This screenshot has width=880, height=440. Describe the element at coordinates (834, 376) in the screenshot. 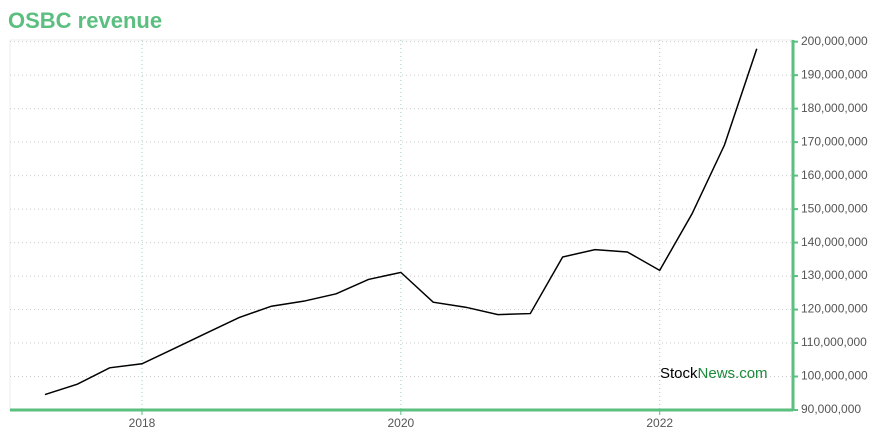

I see `y-tick-label: 100,000,000` at that location.